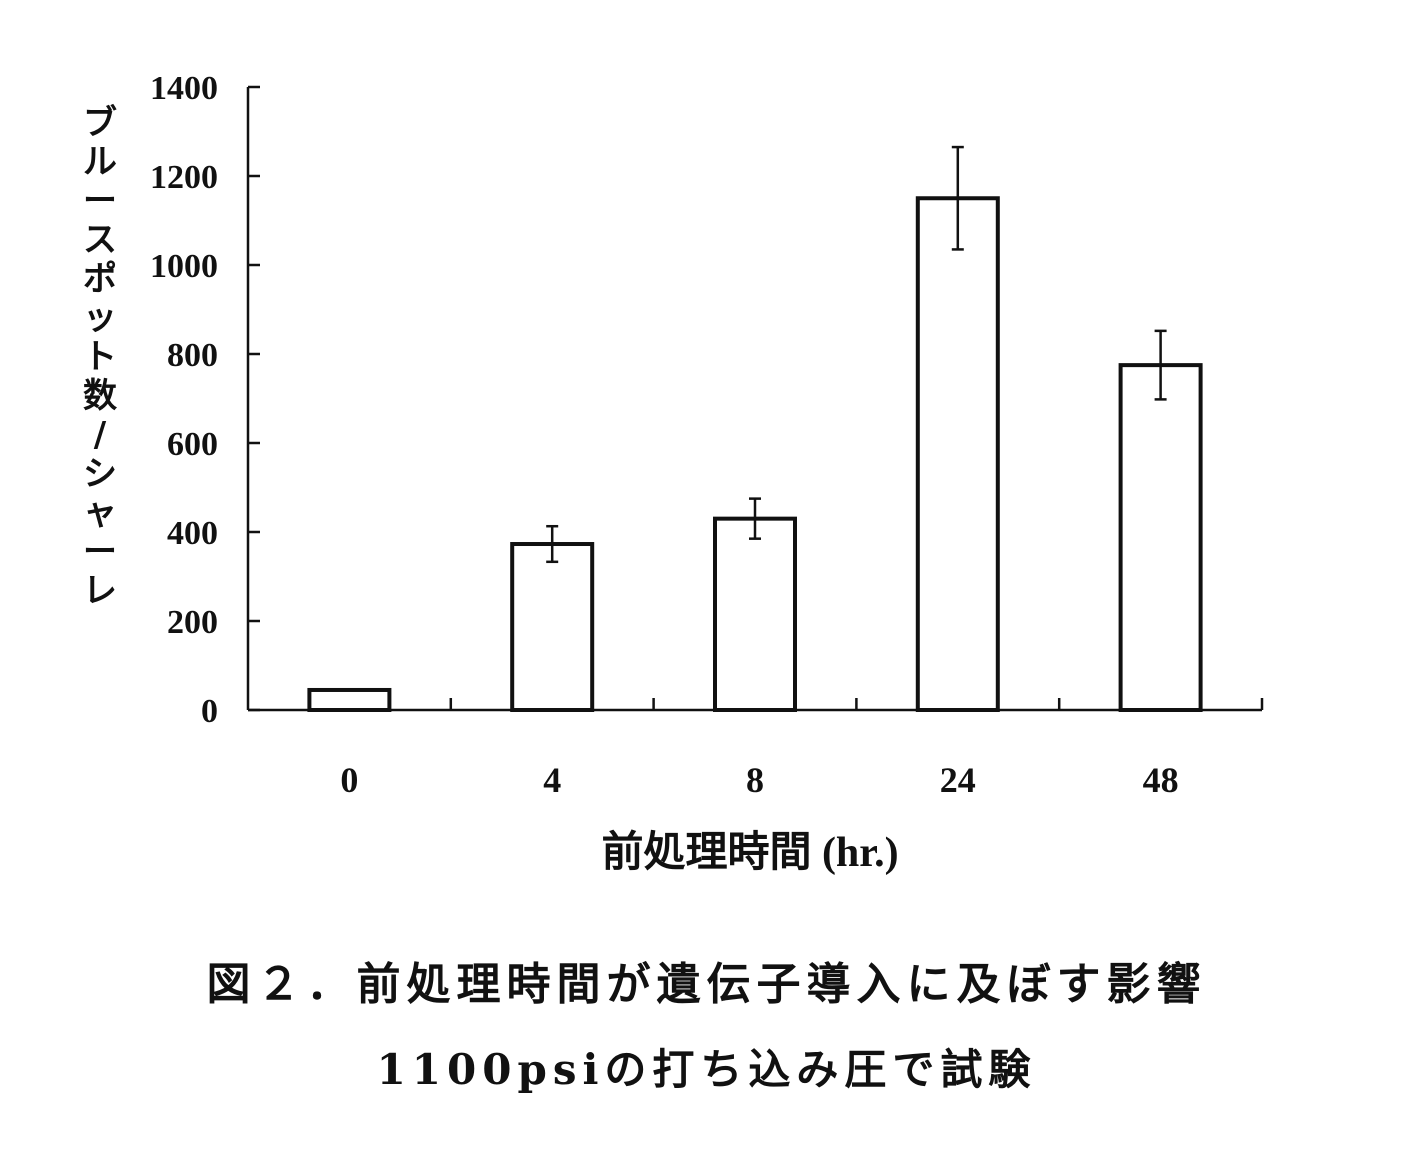 The image size is (1413, 1149). What do you see at coordinates (100, 318) in the screenshot?
I see `y-axis-title-char: ッ` at bounding box center [100, 318].